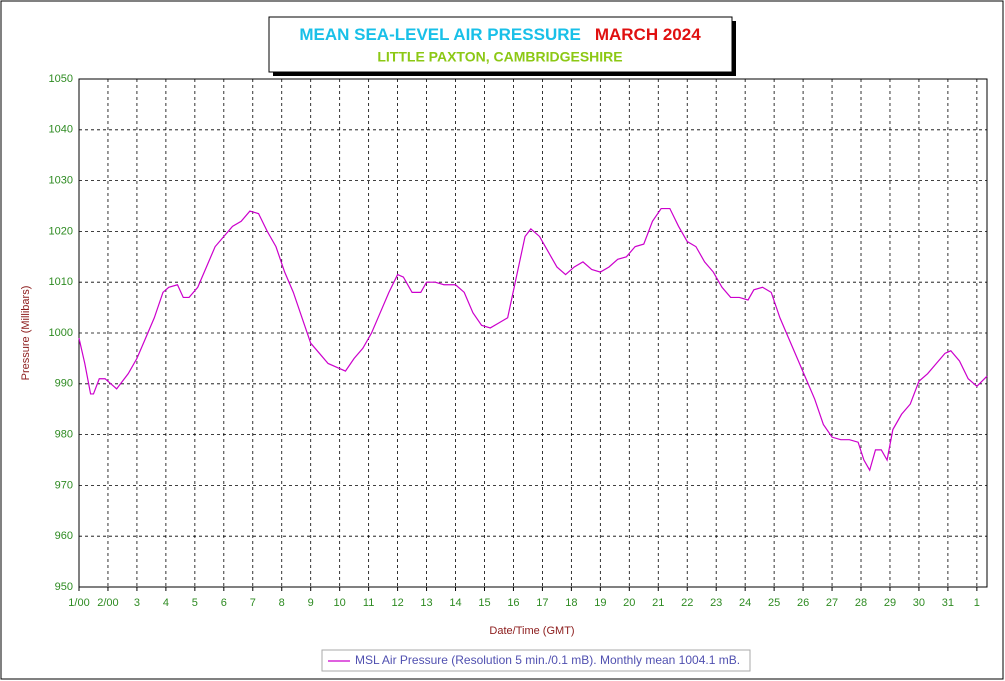 The height and width of the screenshot is (681, 1005). What do you see at coordinates (629, 603) in the screenshot?
I see `x-tick-label: 20` at bounding box center [629, 603].